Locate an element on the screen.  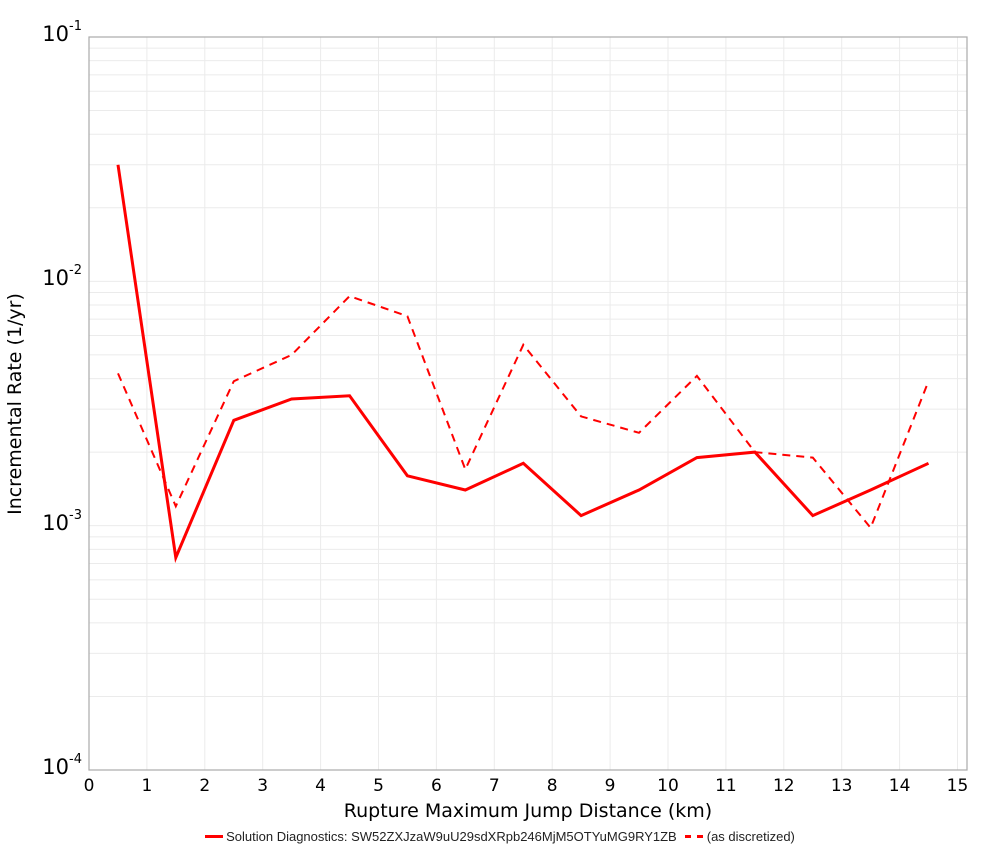
y-tick-label: 10⁻³ is located at coordinates (62, 521).